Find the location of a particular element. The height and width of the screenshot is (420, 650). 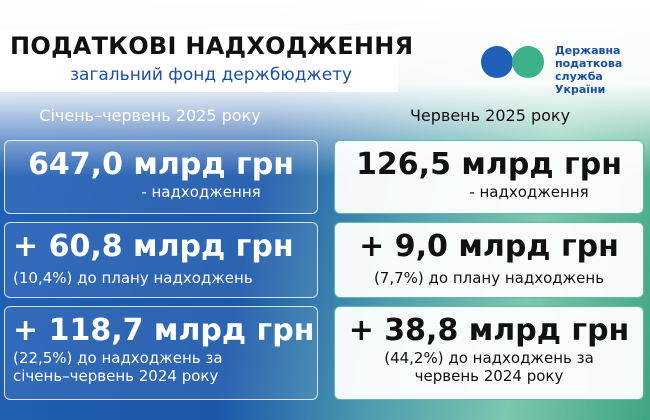

title: ПОДАТКОВІ НАДХОДЖЕННЯ is located at coordinates (212, 46).